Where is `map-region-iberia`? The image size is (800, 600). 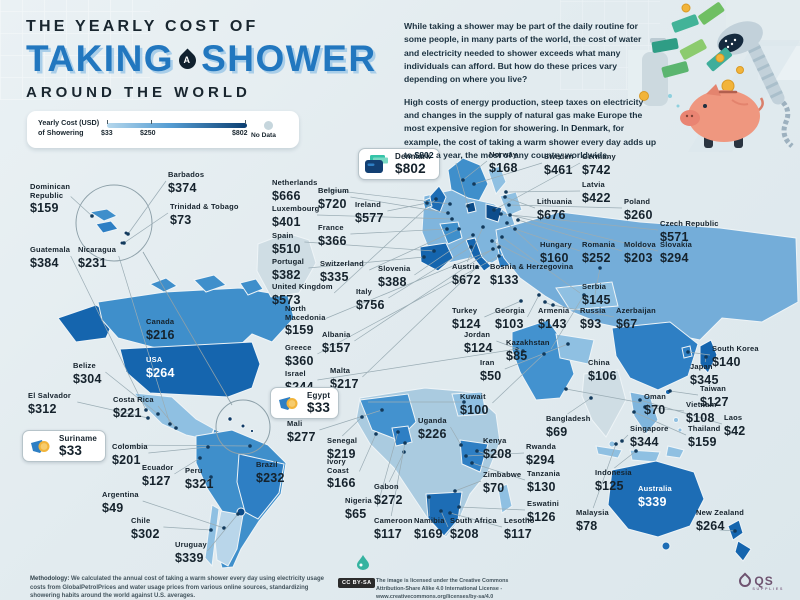 map-region-iberia is located at coordinates (436, 257).